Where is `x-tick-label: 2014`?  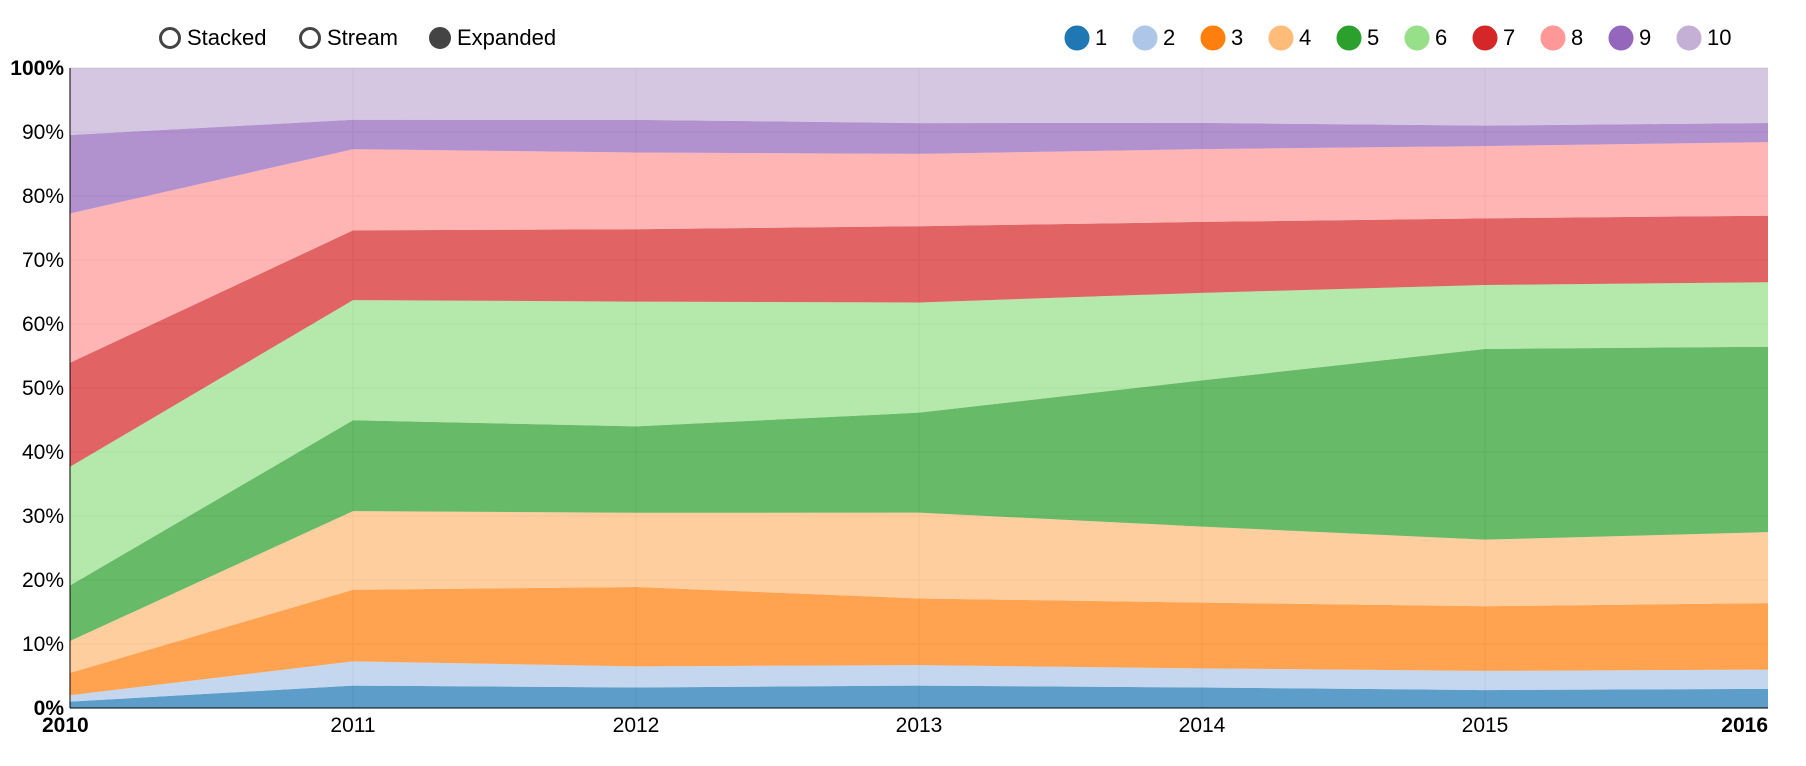 x-tick-label: 2014 is located at coordinates (1202, 725).